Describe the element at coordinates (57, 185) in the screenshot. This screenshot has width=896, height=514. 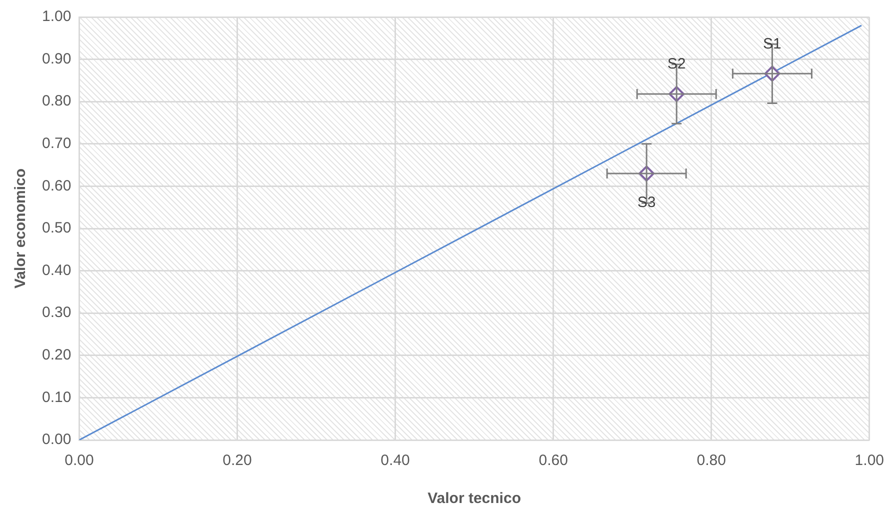
I see `y-tick-label: 0.60` at that location.